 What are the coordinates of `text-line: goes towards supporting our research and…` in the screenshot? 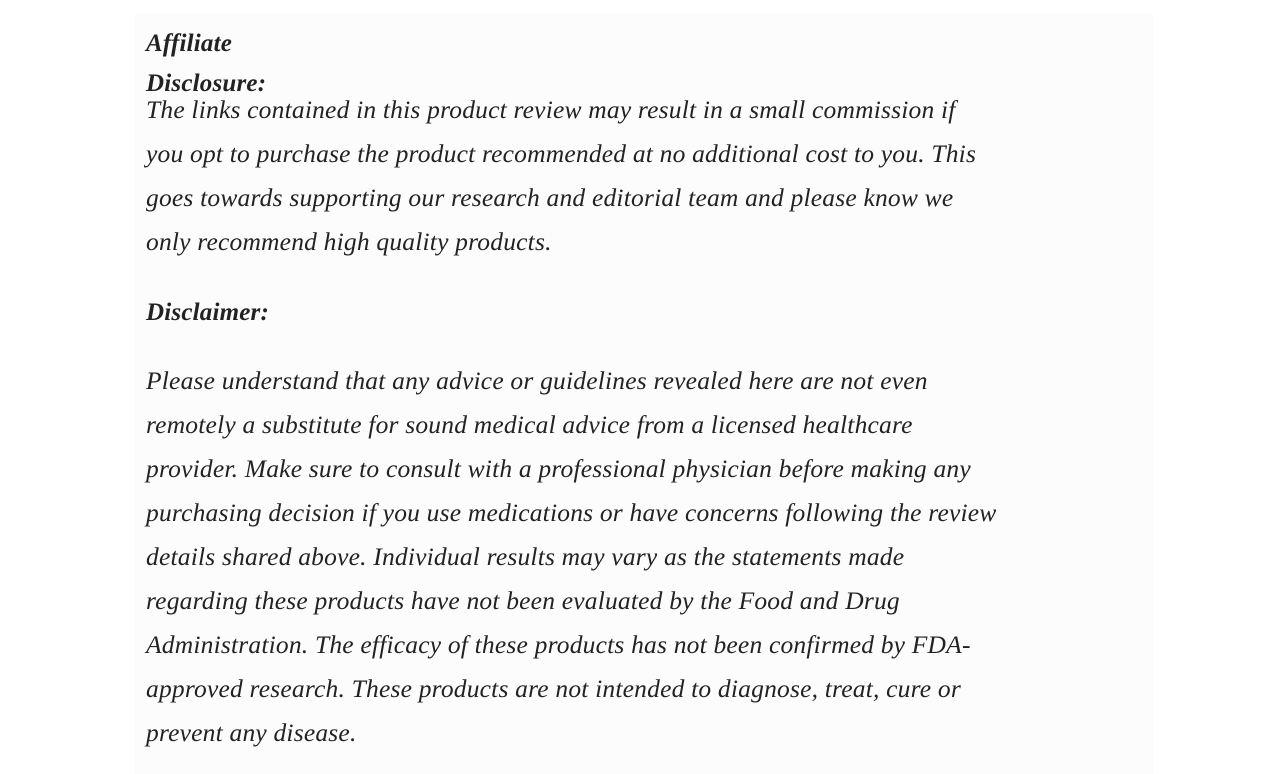 It's located at (550, 197).